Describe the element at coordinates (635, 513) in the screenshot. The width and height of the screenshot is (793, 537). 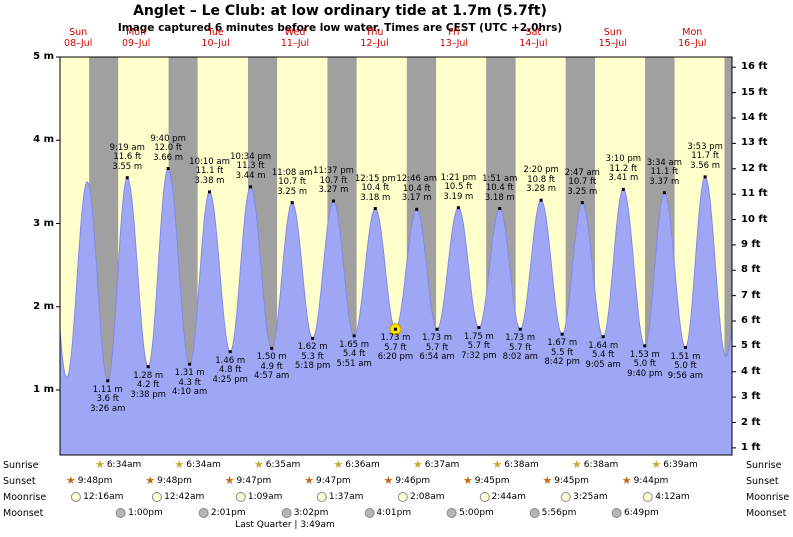
I see `moonset-entry: 6:49pm` at that location.